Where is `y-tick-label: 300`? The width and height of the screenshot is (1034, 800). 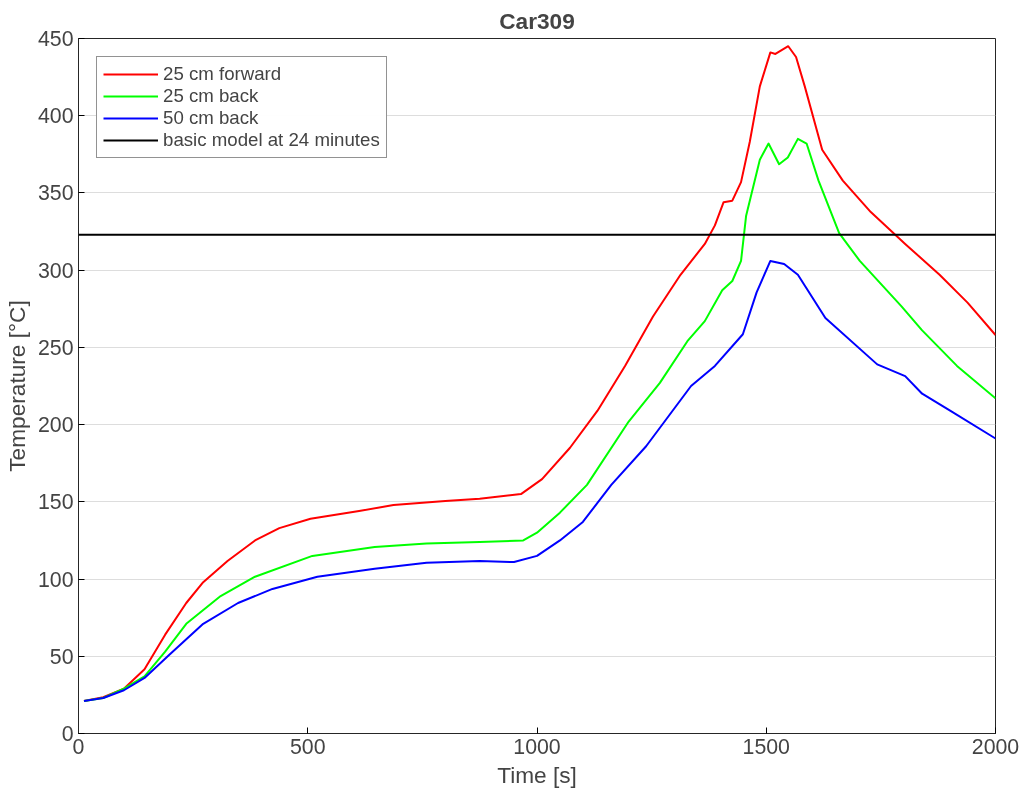 y-tick-label: 300 is located at coordinates (55, 270).